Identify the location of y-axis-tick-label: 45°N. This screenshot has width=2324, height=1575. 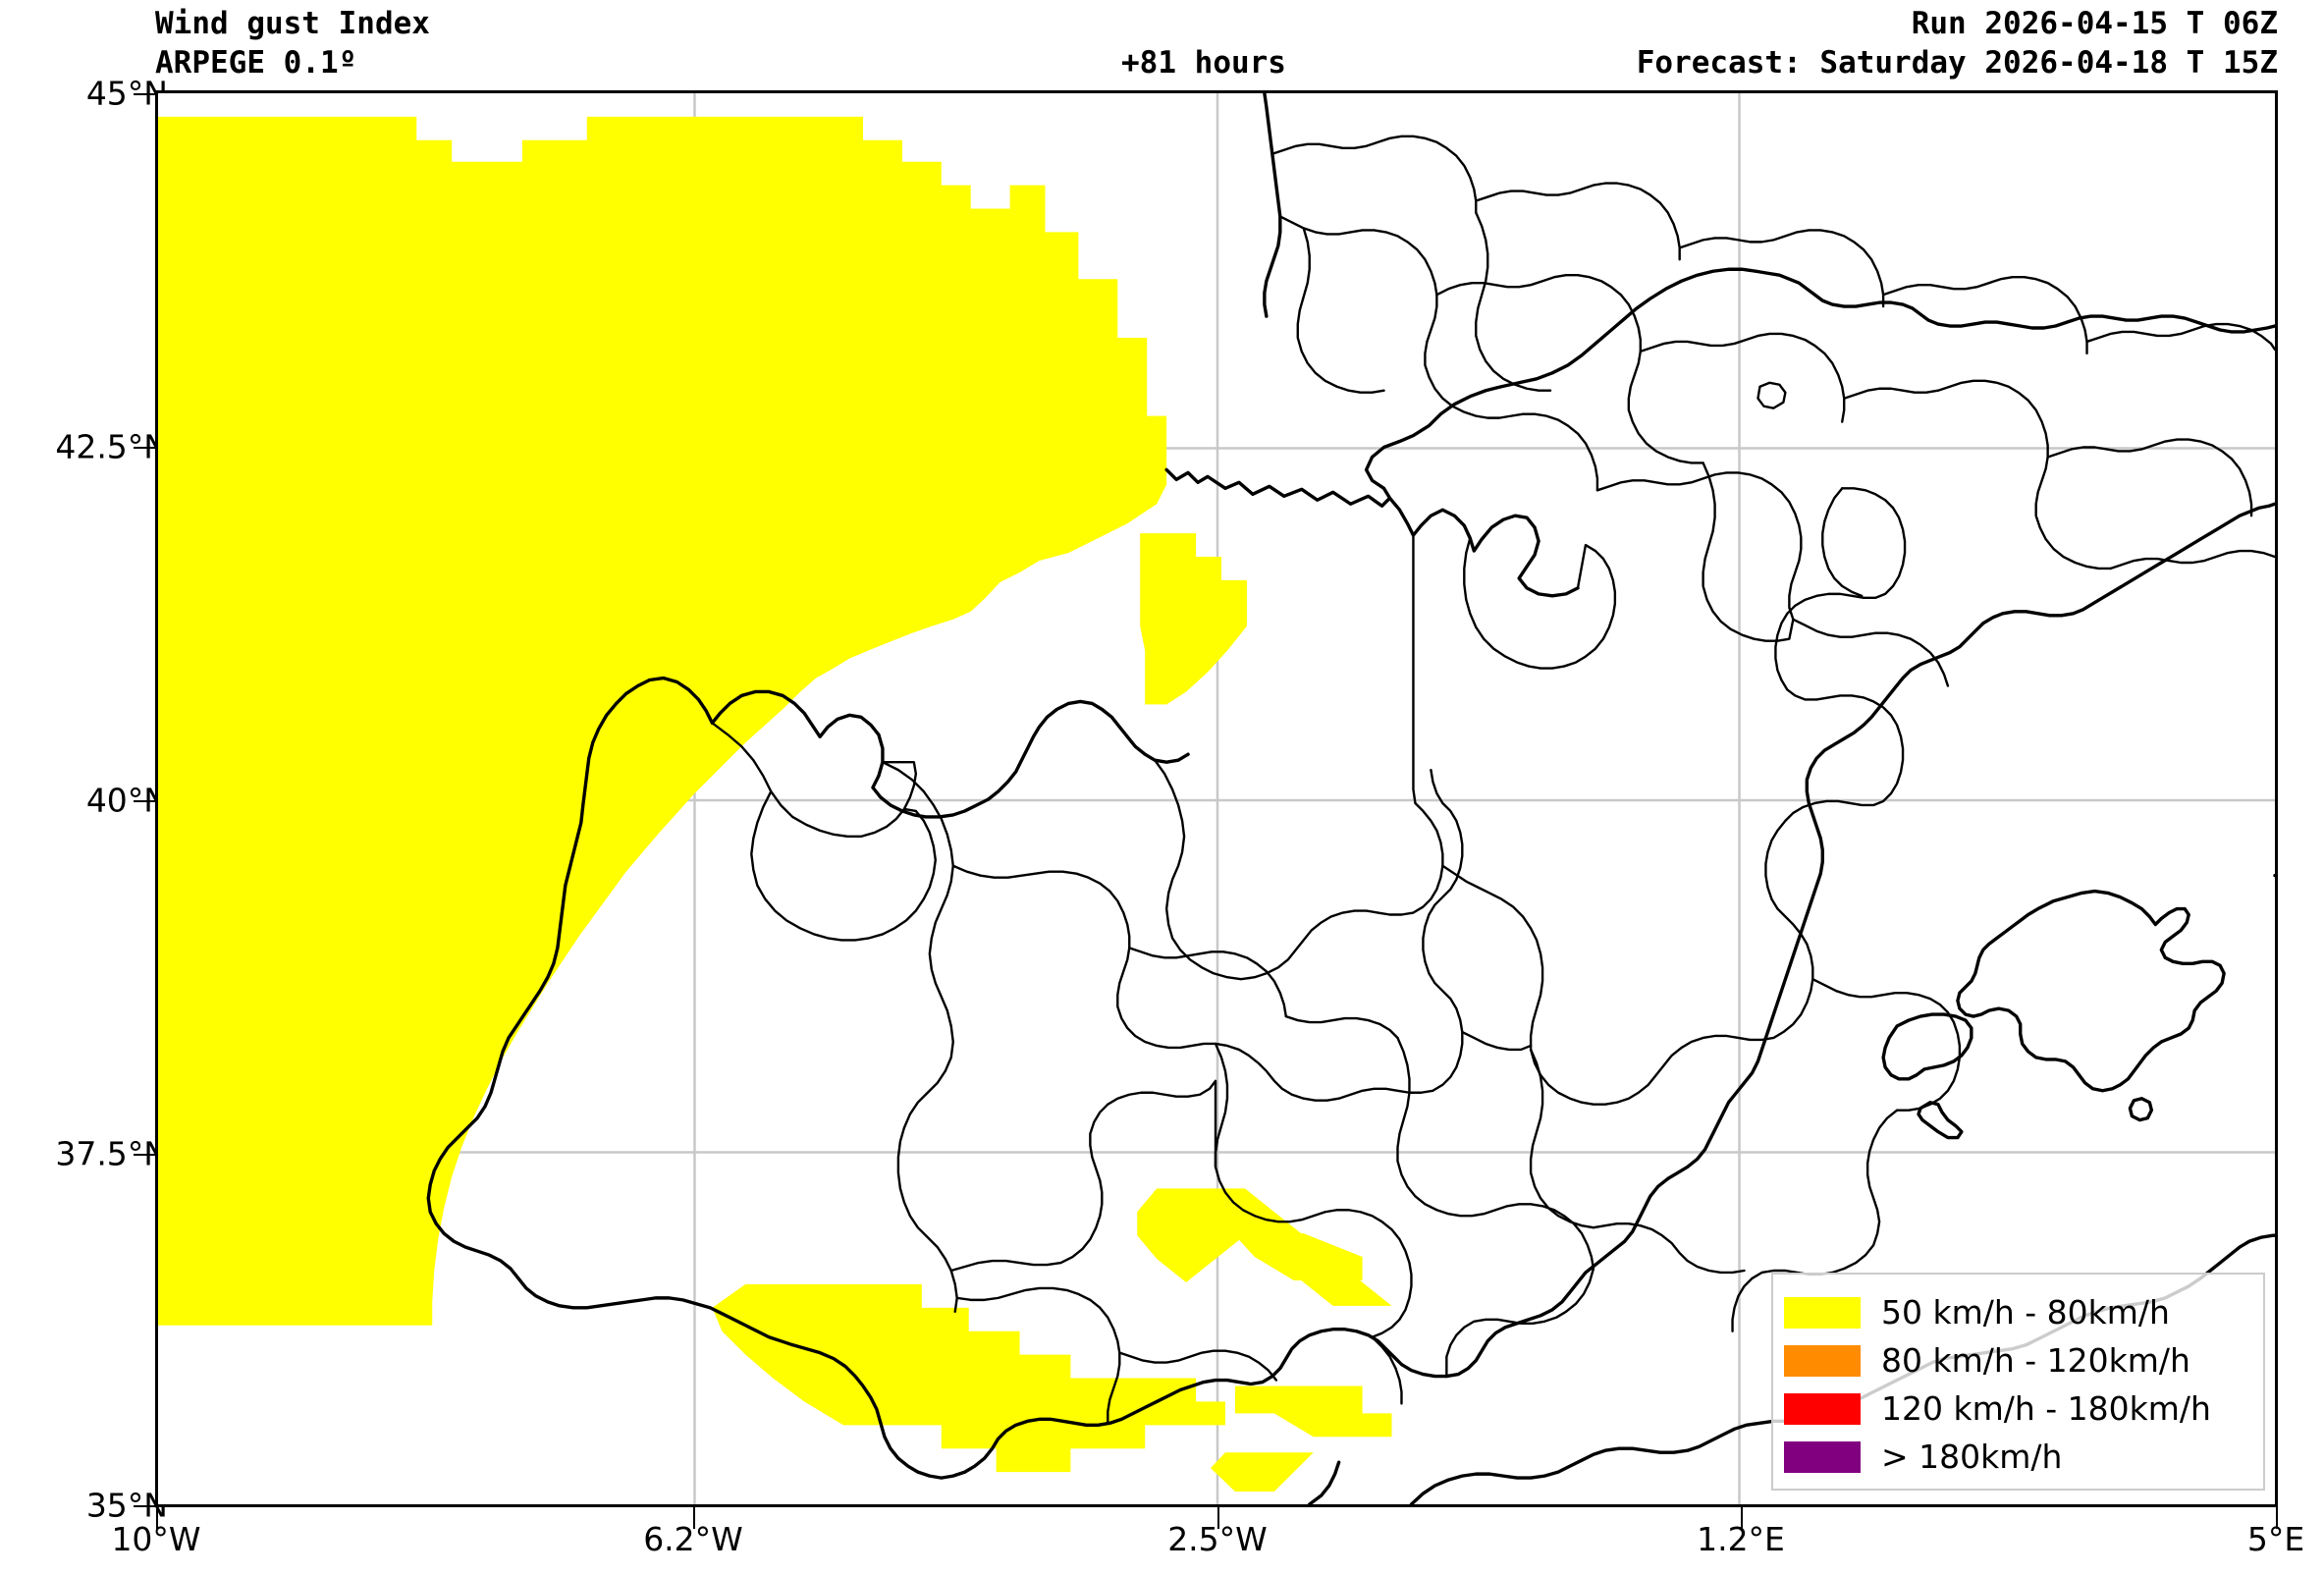
(126, 93).